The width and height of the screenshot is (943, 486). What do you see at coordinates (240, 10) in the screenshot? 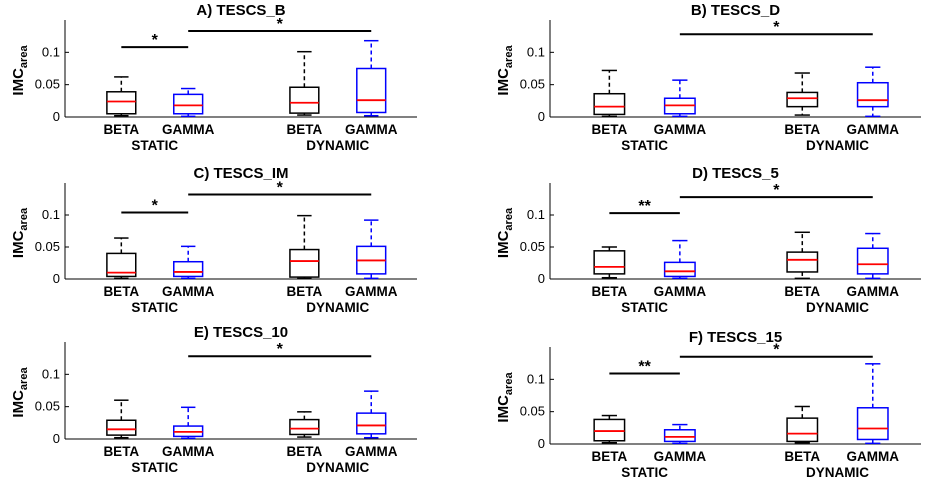
I see `panel-title: A) TESCS_B` at bounding box center [240, 10].